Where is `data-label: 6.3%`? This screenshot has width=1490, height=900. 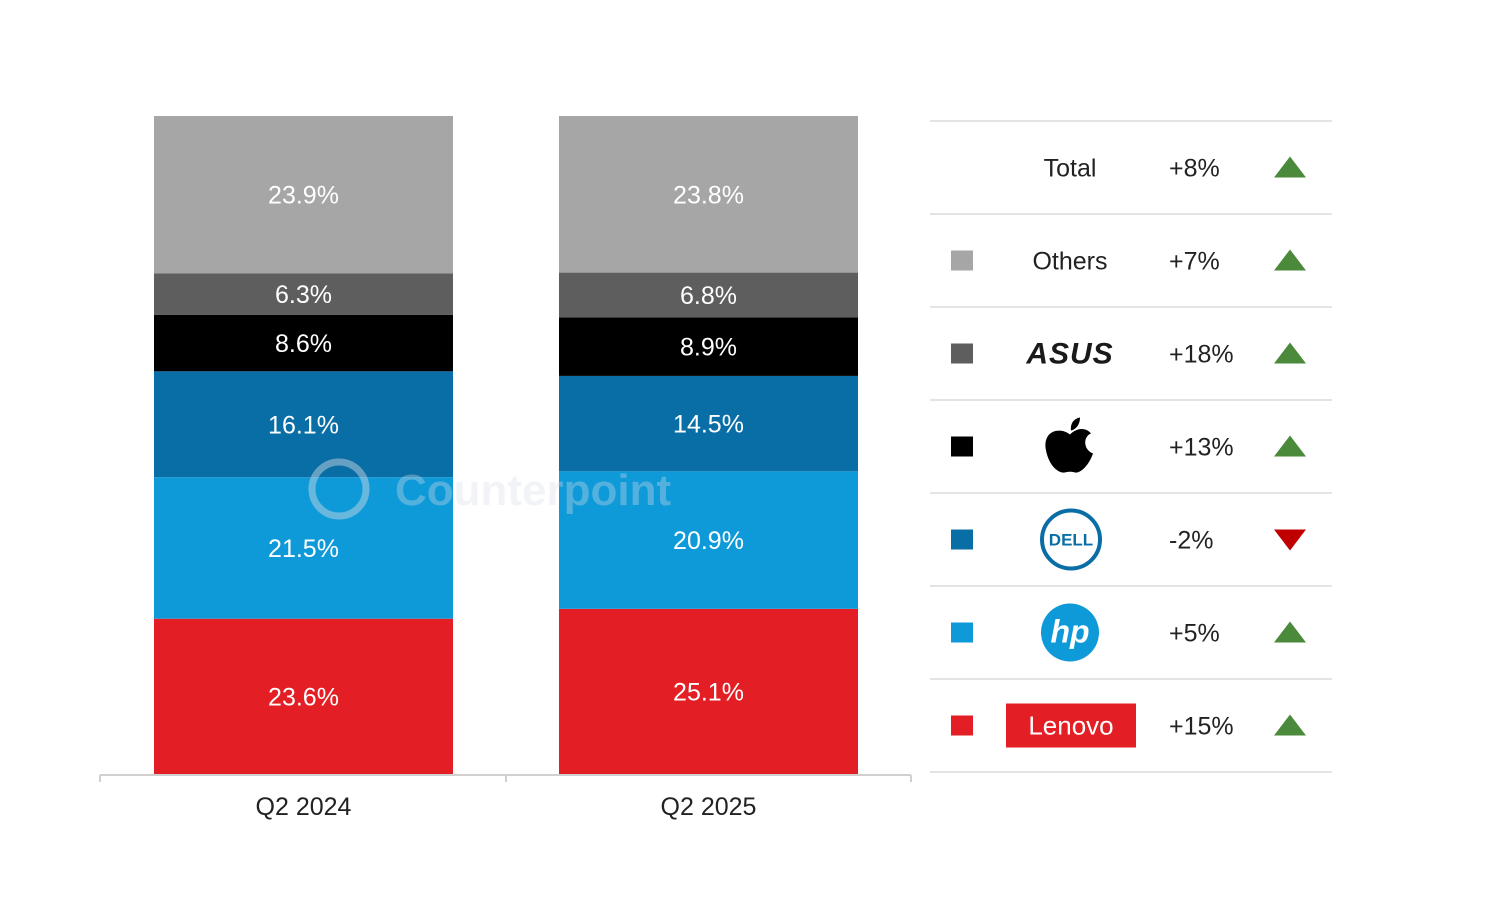
data-label: 6.3% is located at coordinates (303, 295).